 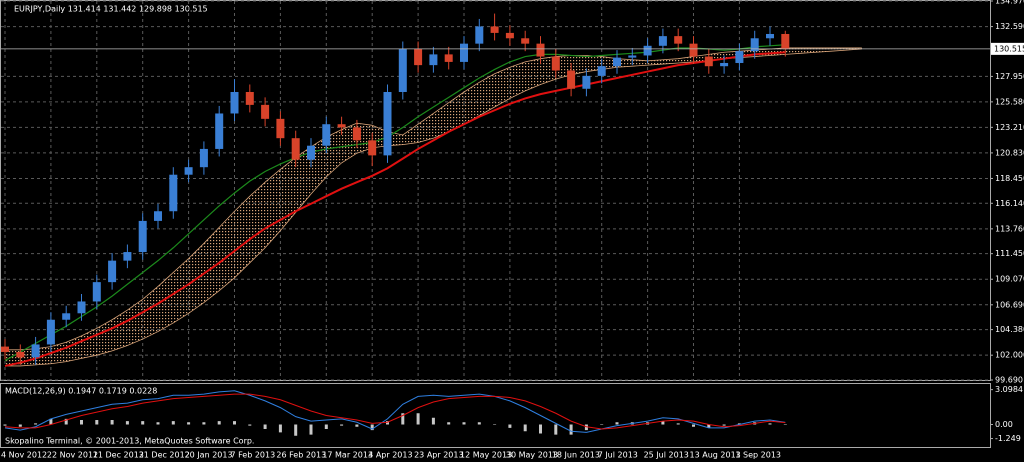 What do you see at coordinates (486, 455) in the screenshot?
I see `x-tick-label: 12 May 2013` at bounding box center [486, 455].